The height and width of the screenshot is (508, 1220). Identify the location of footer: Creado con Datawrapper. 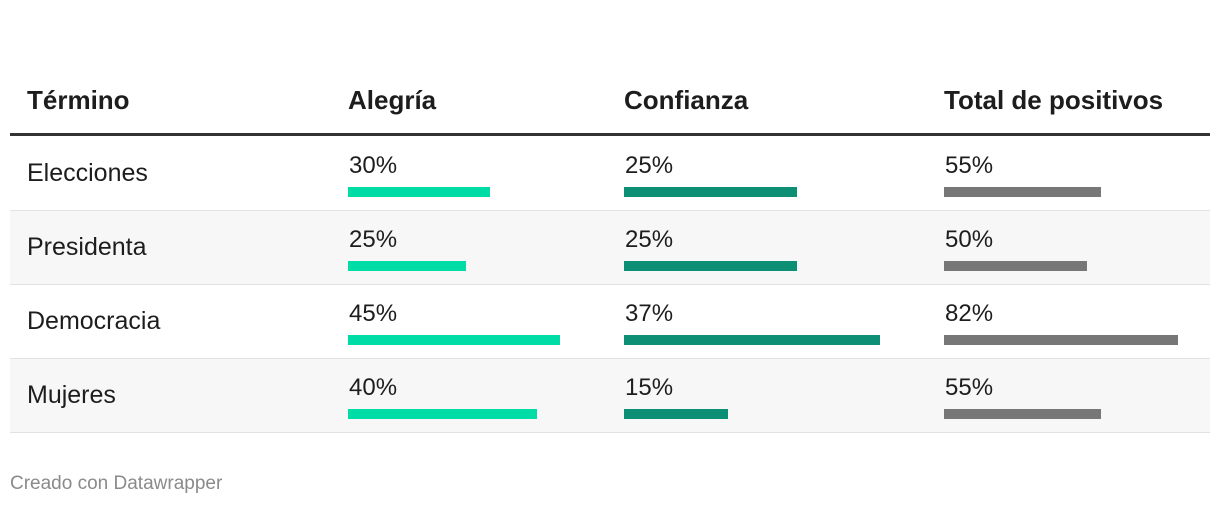
(116, 483).